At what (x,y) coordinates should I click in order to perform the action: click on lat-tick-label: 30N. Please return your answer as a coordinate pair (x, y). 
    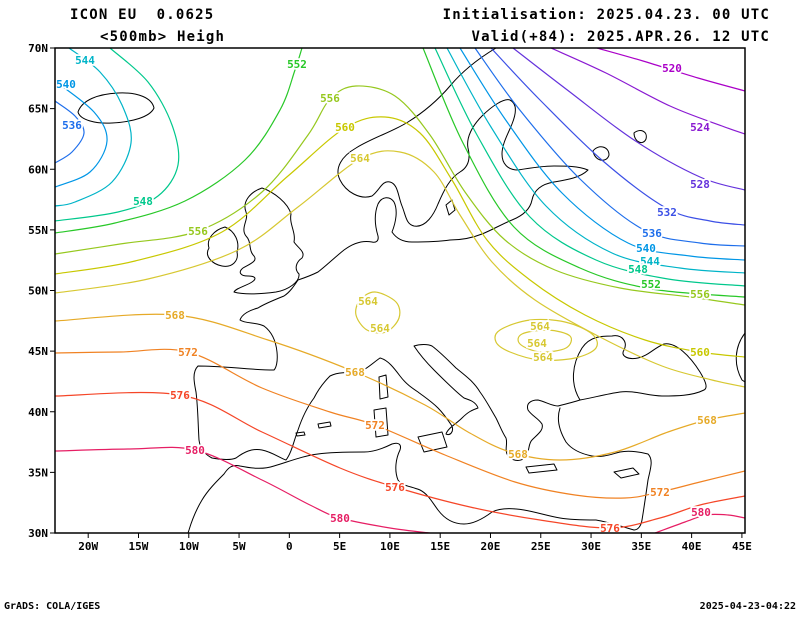
    Looking at the image, I should click on (38, 533).